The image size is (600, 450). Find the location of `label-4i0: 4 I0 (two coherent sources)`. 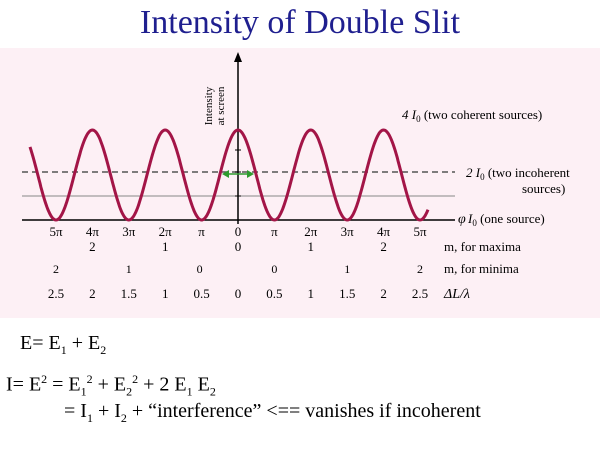

label-4i0: 4 I0 (two coherent sources) is located at coordinates (472, 115).